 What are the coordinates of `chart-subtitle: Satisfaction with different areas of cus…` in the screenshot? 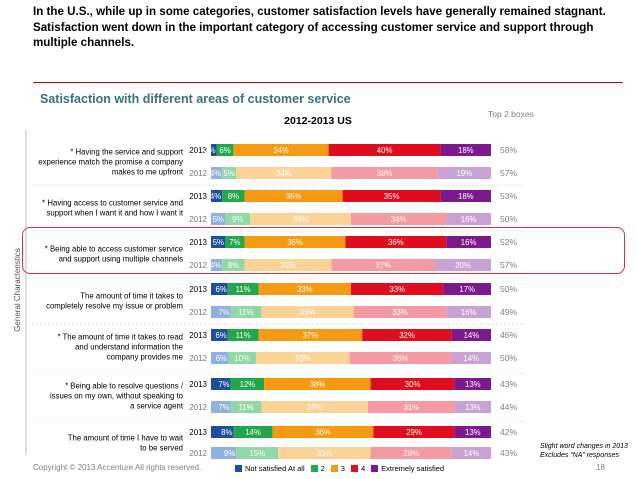 It's located at (195, 99).